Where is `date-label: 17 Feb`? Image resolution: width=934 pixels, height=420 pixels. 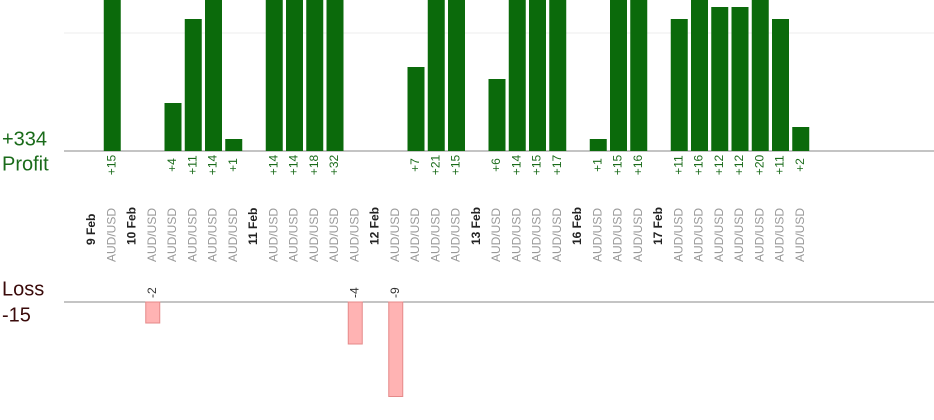
date-label: 17 Feb is located at coordinates (658, 226).